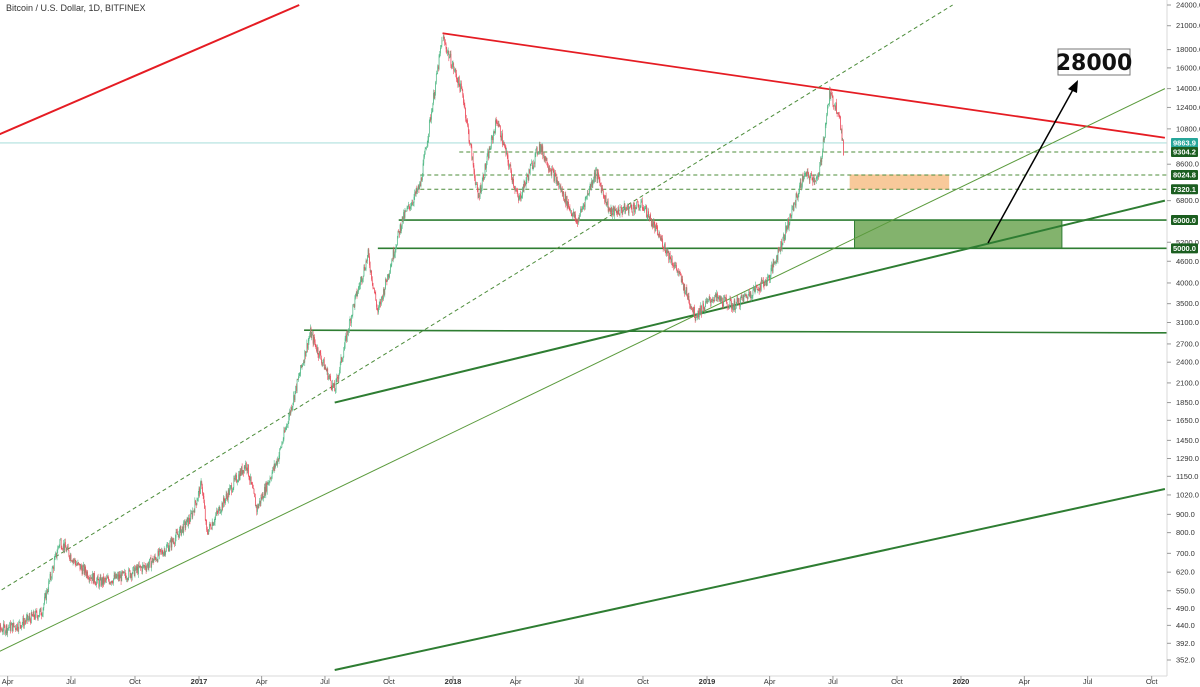 This screenshot has width=1200, height=687. Describe the element at coordinates (1184, 189) in the screenshot. I see `price-badge-label: 7320.1` at that location.